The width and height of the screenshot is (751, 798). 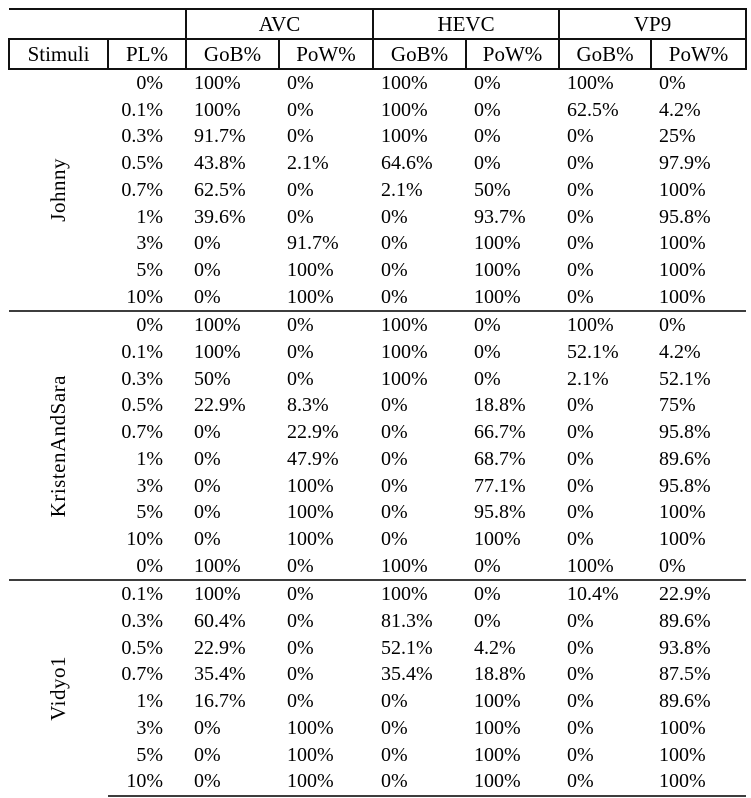 I want to click on metric-value-cell: 25%, so click(x=677, y=136).